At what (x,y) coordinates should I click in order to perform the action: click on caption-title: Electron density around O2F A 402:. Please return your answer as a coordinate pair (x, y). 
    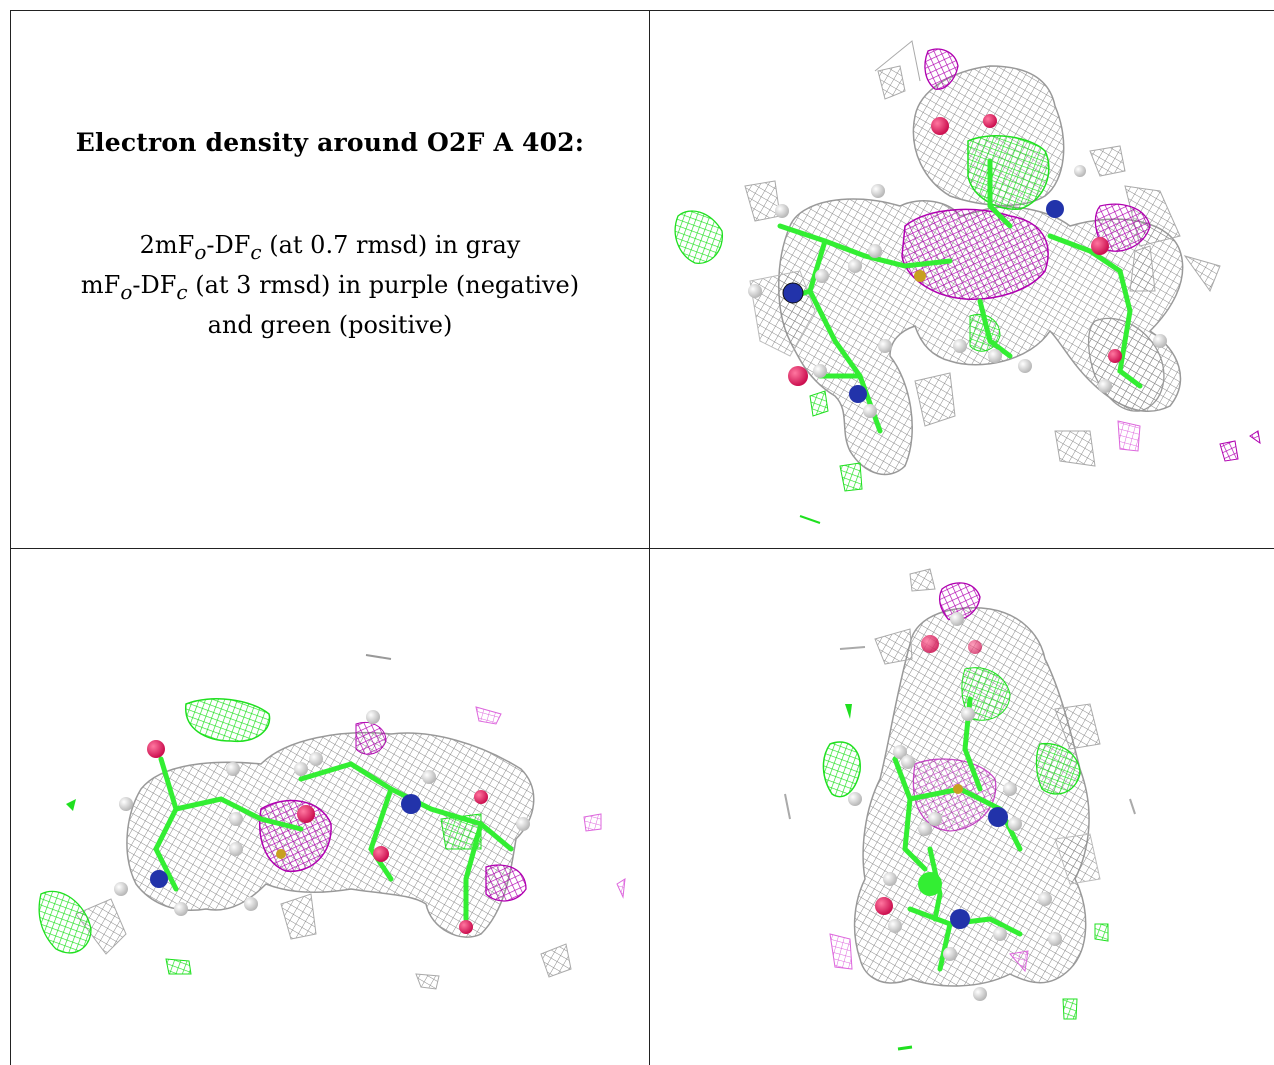
    Looking at the image, I should click on (330, 142).